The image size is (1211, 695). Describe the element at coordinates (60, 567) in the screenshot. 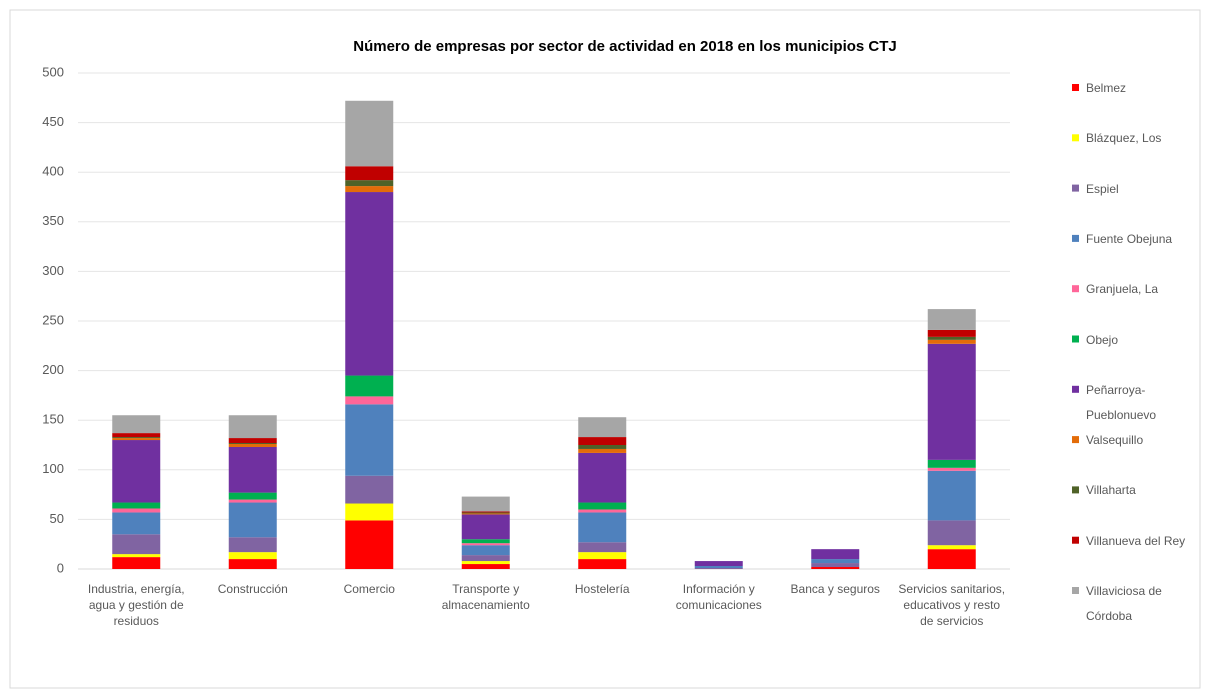

I see `y-tick-label: 0` at that location.